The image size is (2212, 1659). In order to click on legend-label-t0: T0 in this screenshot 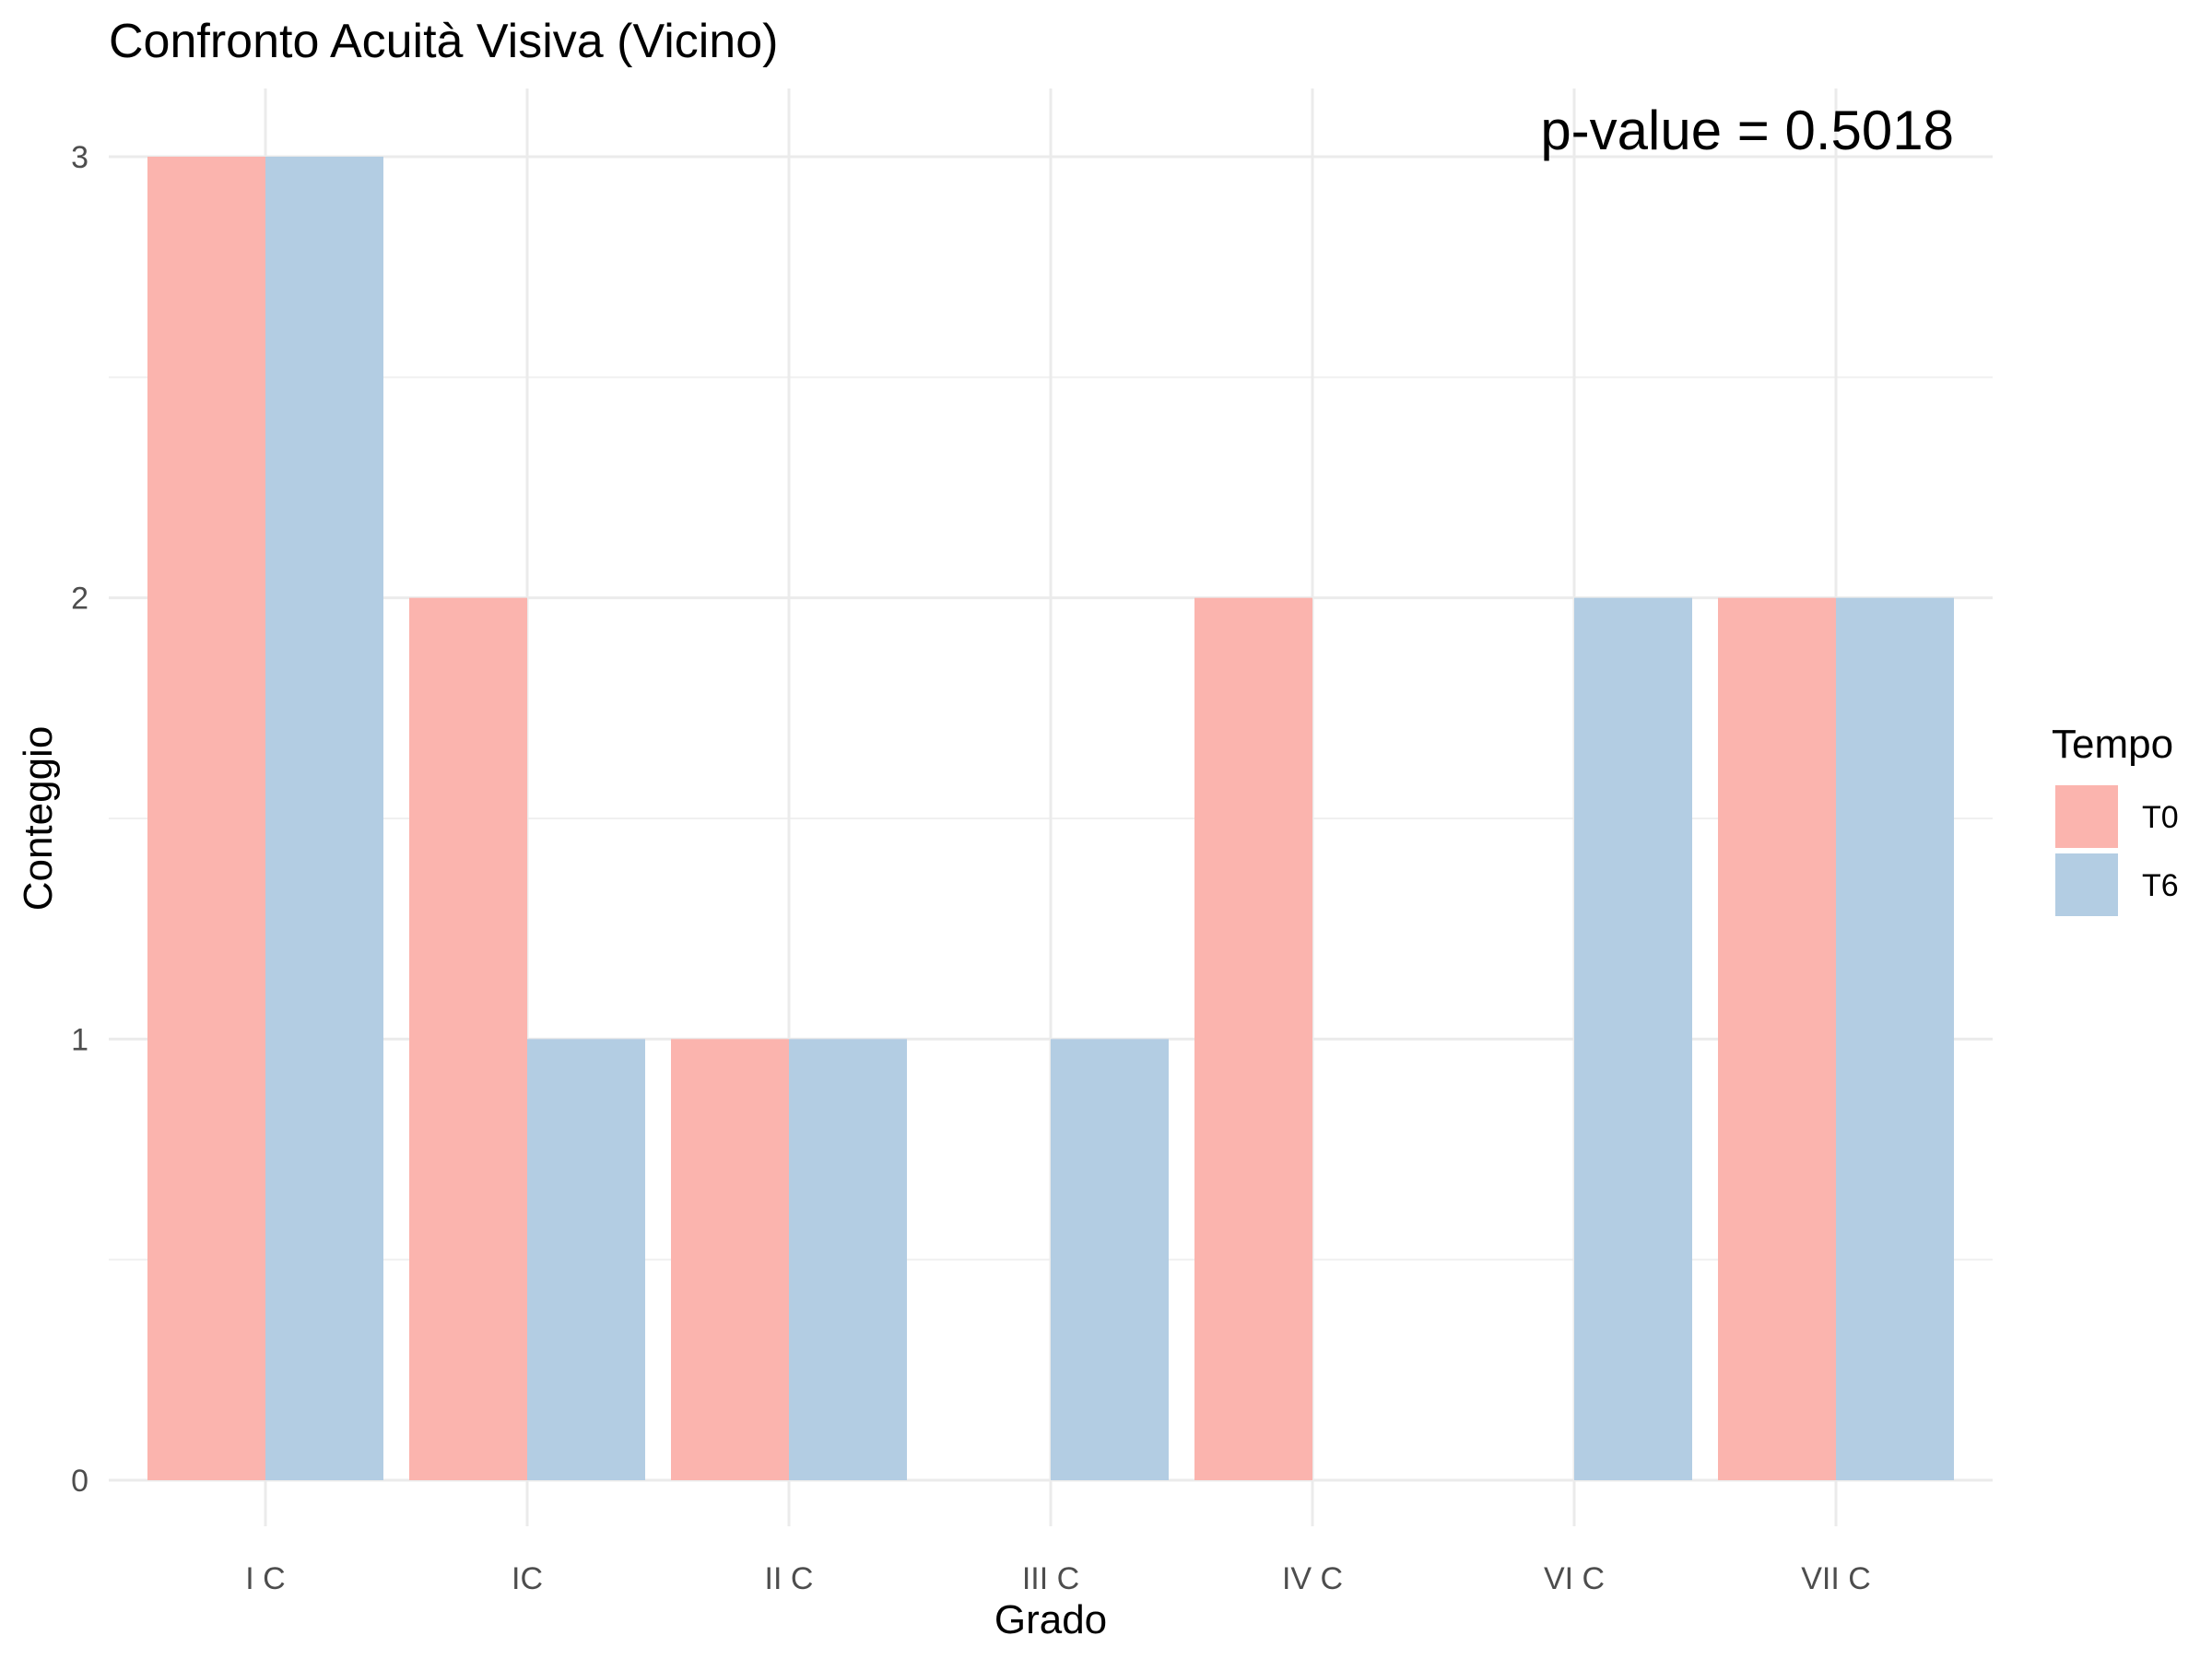, I will do `click(2160, 817)`.